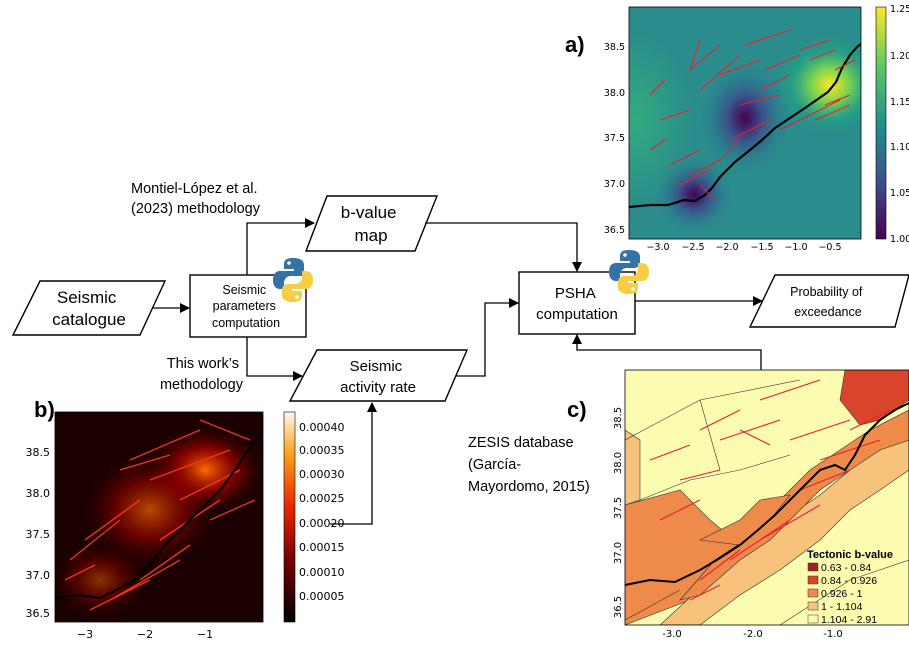  I want to click on panel-b-cbar-tick: 0.00010, so click(322, 572).